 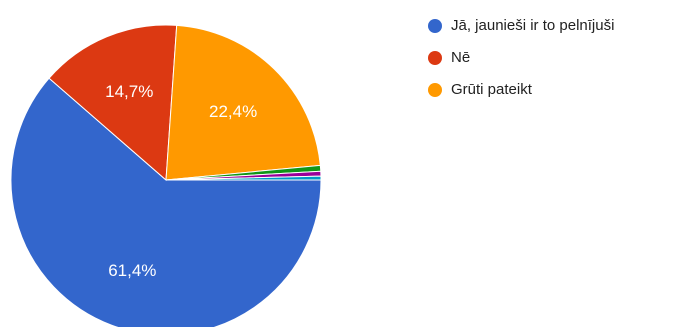 I want to click on legend-label-ne: Nē, so click(x=461, y=57).